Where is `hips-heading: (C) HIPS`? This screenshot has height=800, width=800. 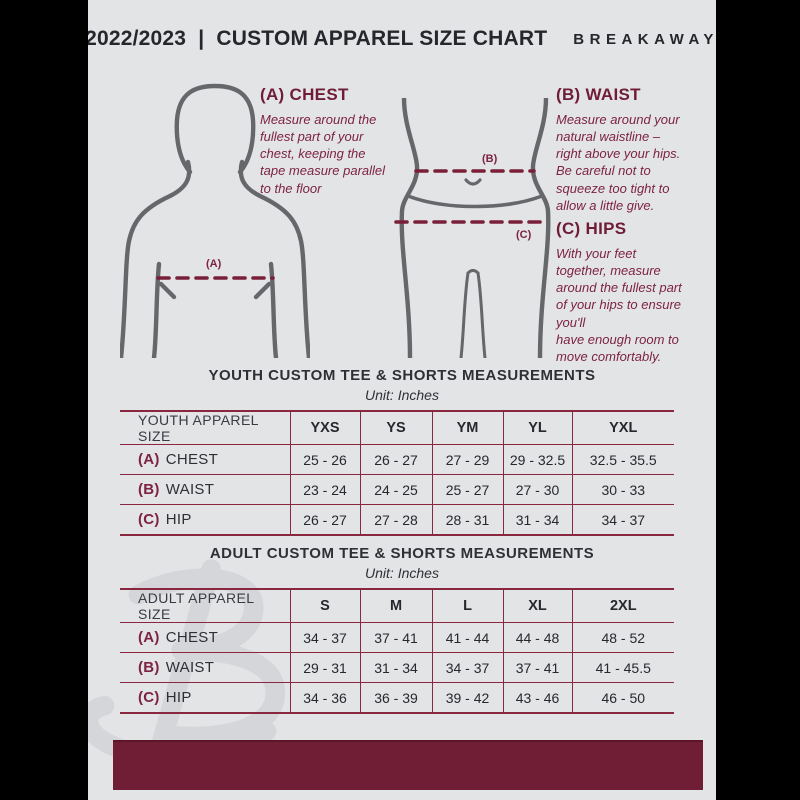
hips-heading: (C) HIPS is located at coordinates (591, 228).